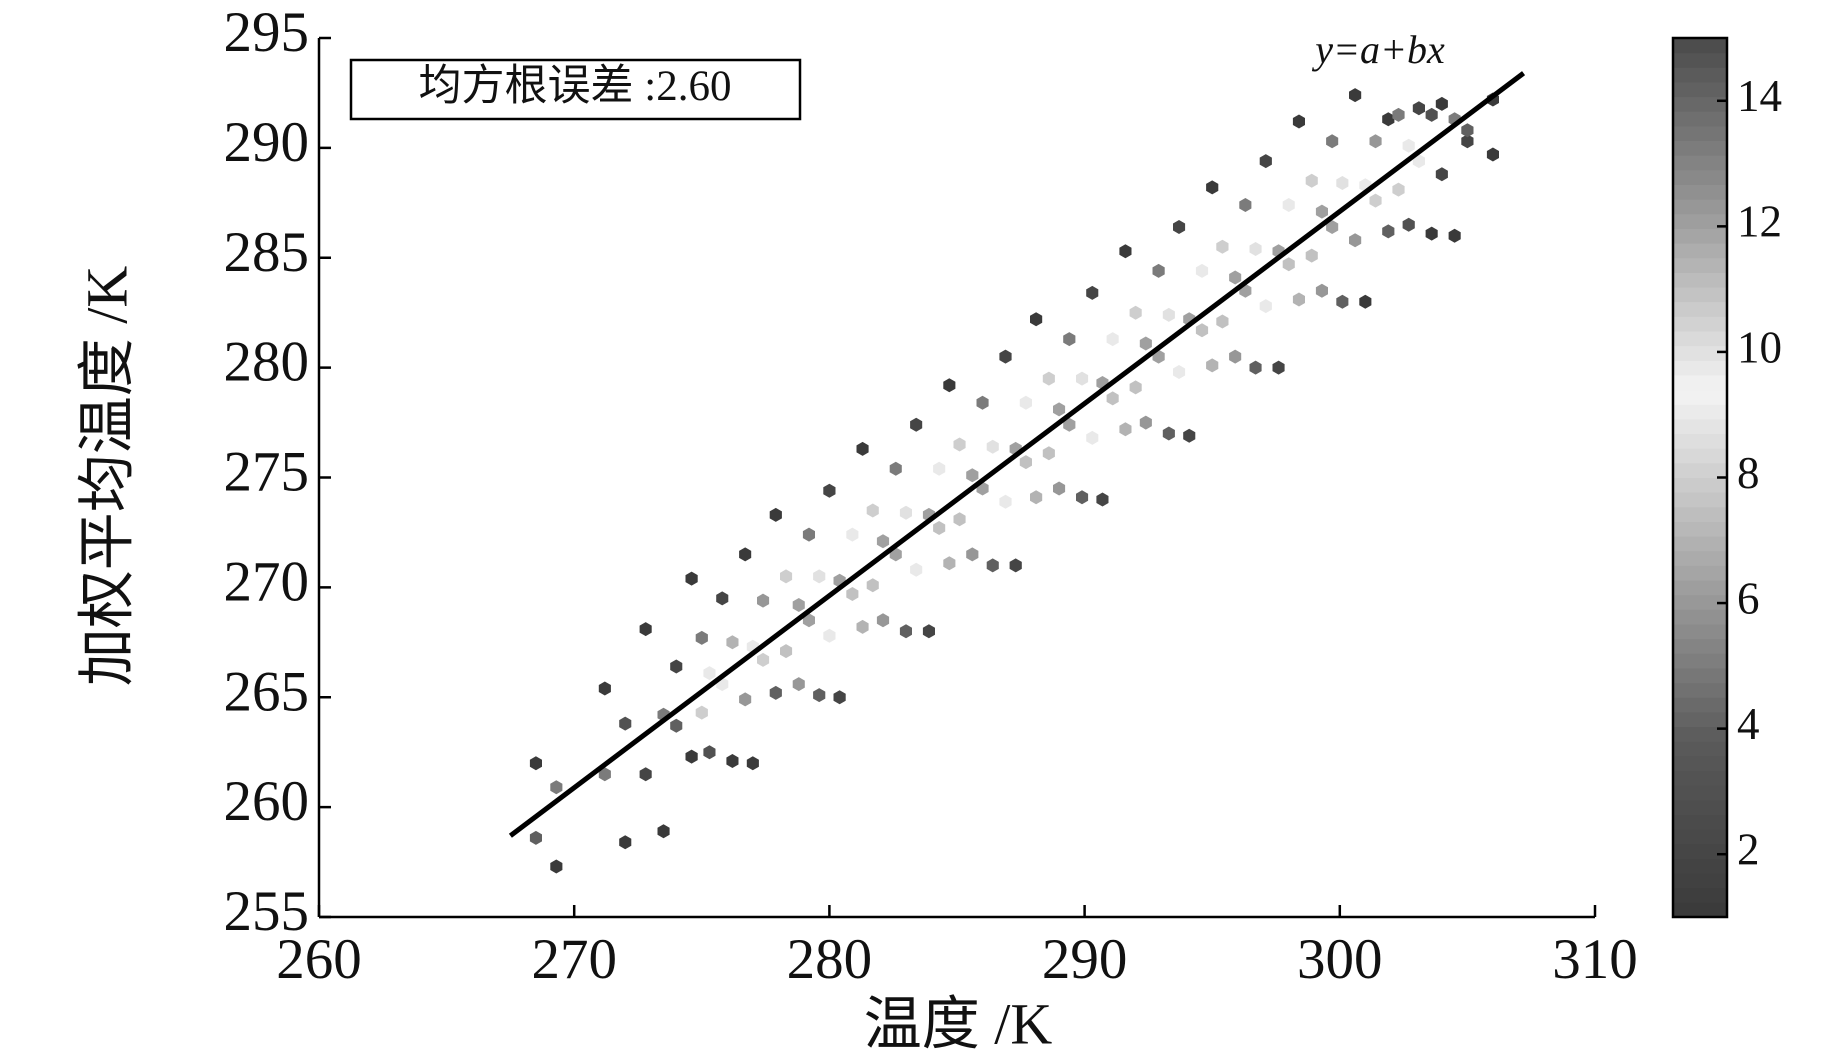  What do you see at coordinates (267, 362) in the screenshot?
I see `y-tick-label: 280` at bounding box center [267, 362].